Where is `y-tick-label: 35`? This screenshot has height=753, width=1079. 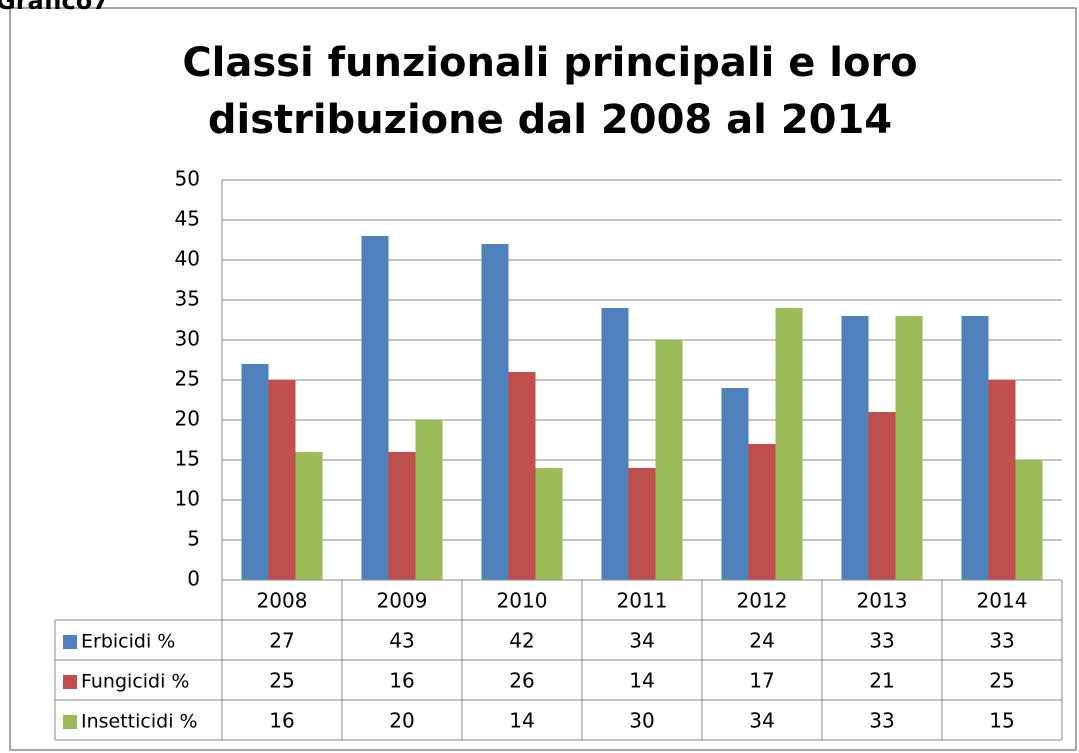
y-tick-label: 35 is located at coordinates (187, 299).